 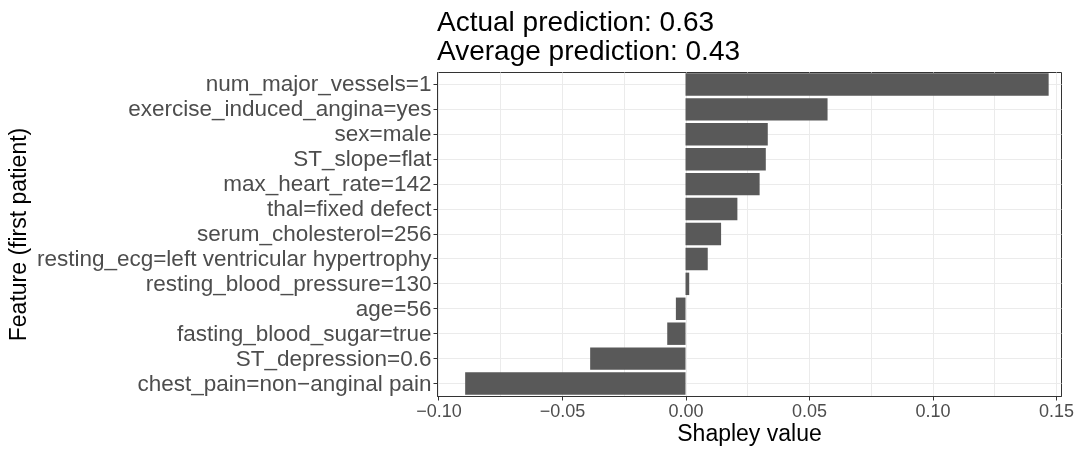 What do you see at coordinates (393, 308) in the screenshot?
I see `y-tick-label: age=56` at bounding box center [393, 308].